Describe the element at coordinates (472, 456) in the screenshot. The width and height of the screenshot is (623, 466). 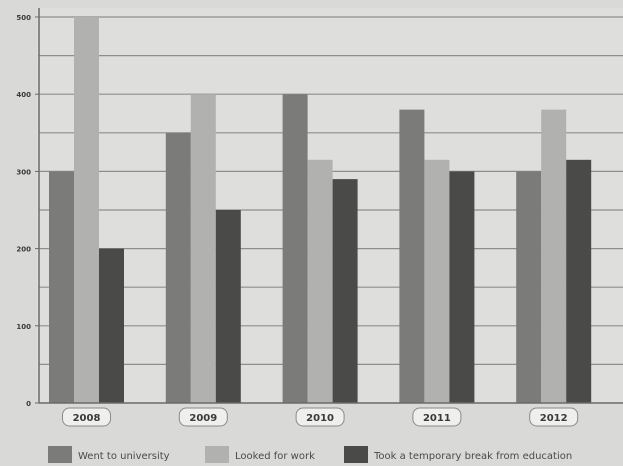
I see `legend-label: Took a temporary break from education` at that location.